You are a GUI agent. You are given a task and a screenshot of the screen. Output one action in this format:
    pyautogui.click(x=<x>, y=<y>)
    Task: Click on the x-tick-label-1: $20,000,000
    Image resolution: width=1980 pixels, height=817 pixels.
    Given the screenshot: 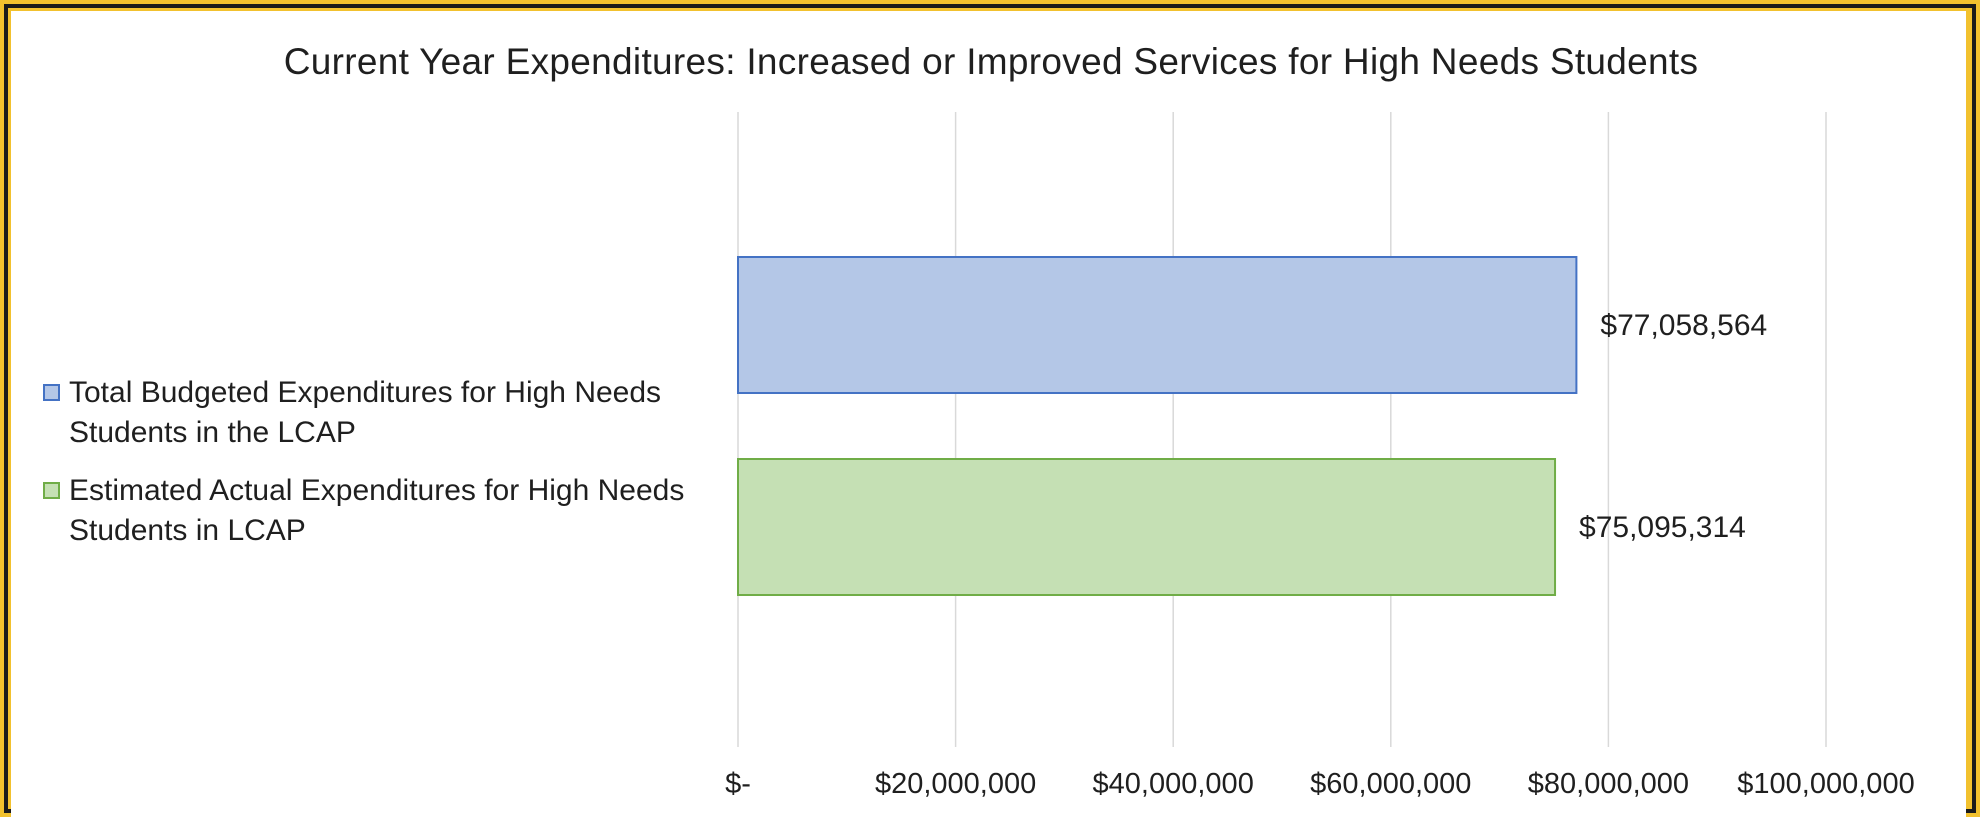 What is the action you would take?
    pyautogui.click(x=955, y=784)
    